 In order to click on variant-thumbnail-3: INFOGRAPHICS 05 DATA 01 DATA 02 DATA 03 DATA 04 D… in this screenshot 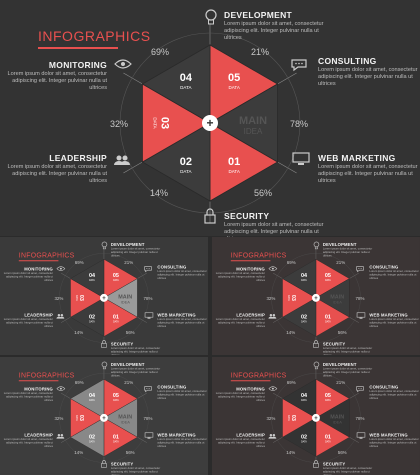, I will do `click(104, 416)`.